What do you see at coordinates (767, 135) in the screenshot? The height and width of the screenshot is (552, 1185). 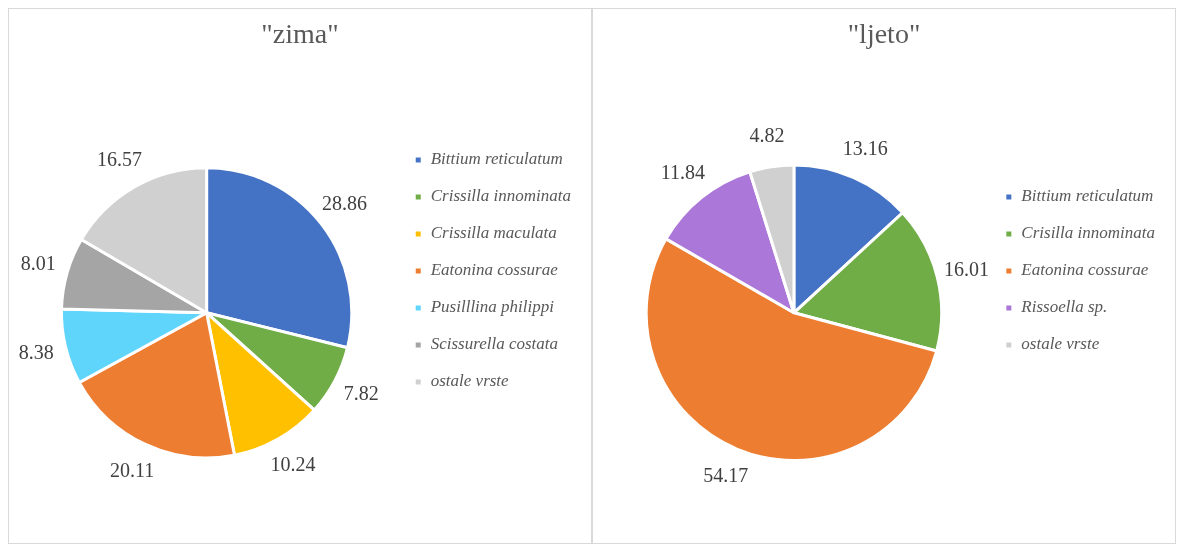 I see `data-label: 4.82` at bounding box center [767, 135].